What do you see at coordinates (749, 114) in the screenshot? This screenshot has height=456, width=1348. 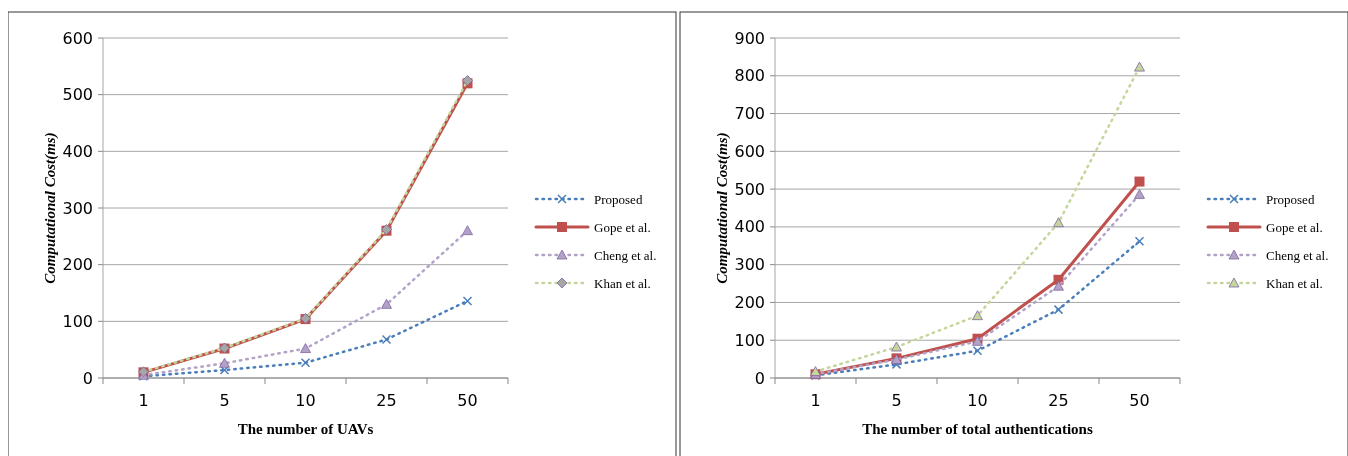 I see `y-tick-label: 700` at bounding box center [749, 114].